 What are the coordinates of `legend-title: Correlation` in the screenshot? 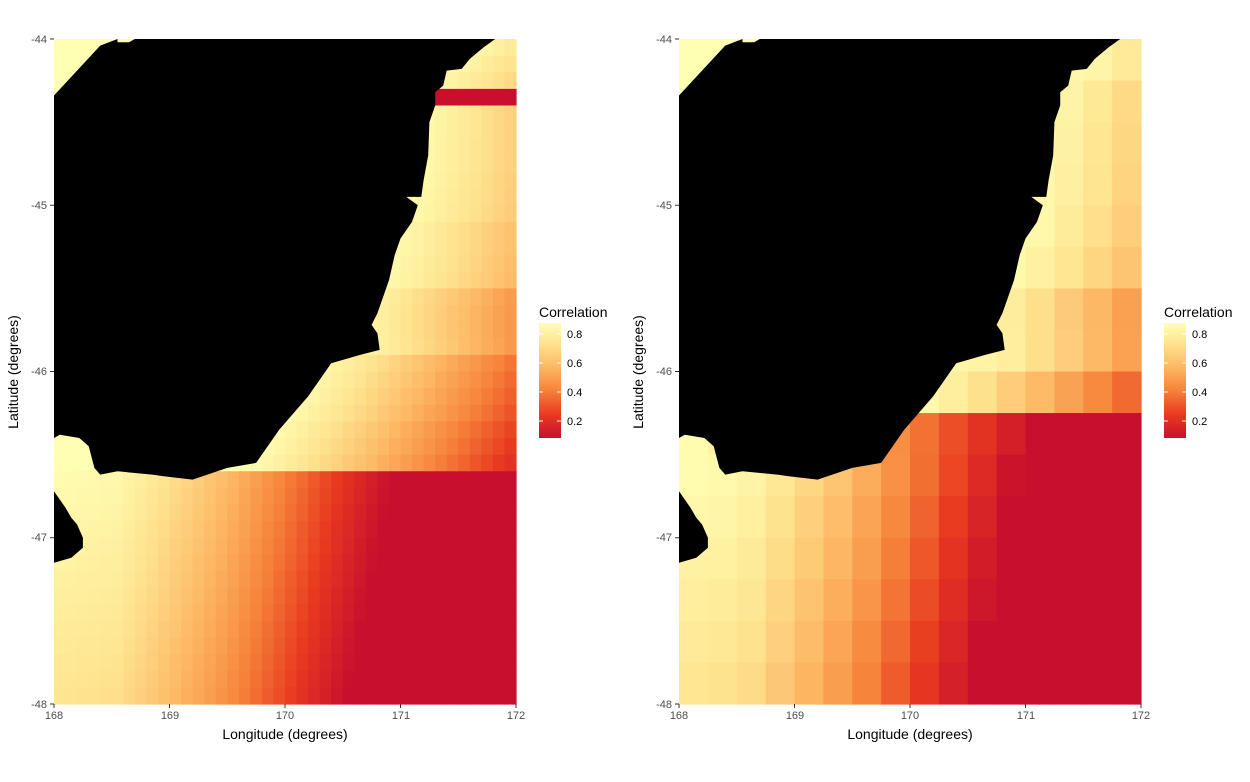 It's located at (573, 312).